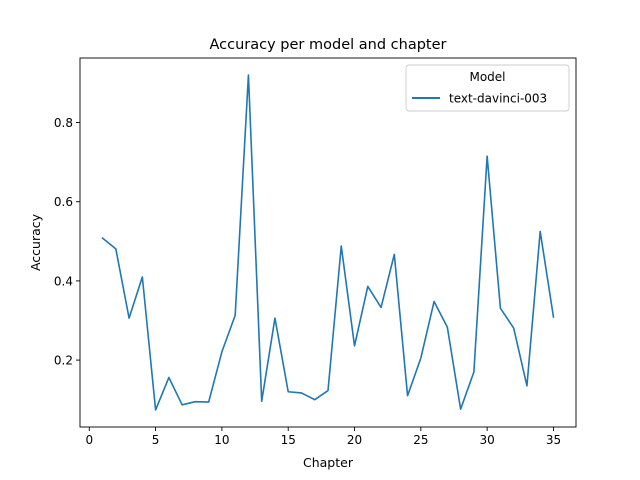  I want to click on y-tick-label: 0.4, so click(63, 281).